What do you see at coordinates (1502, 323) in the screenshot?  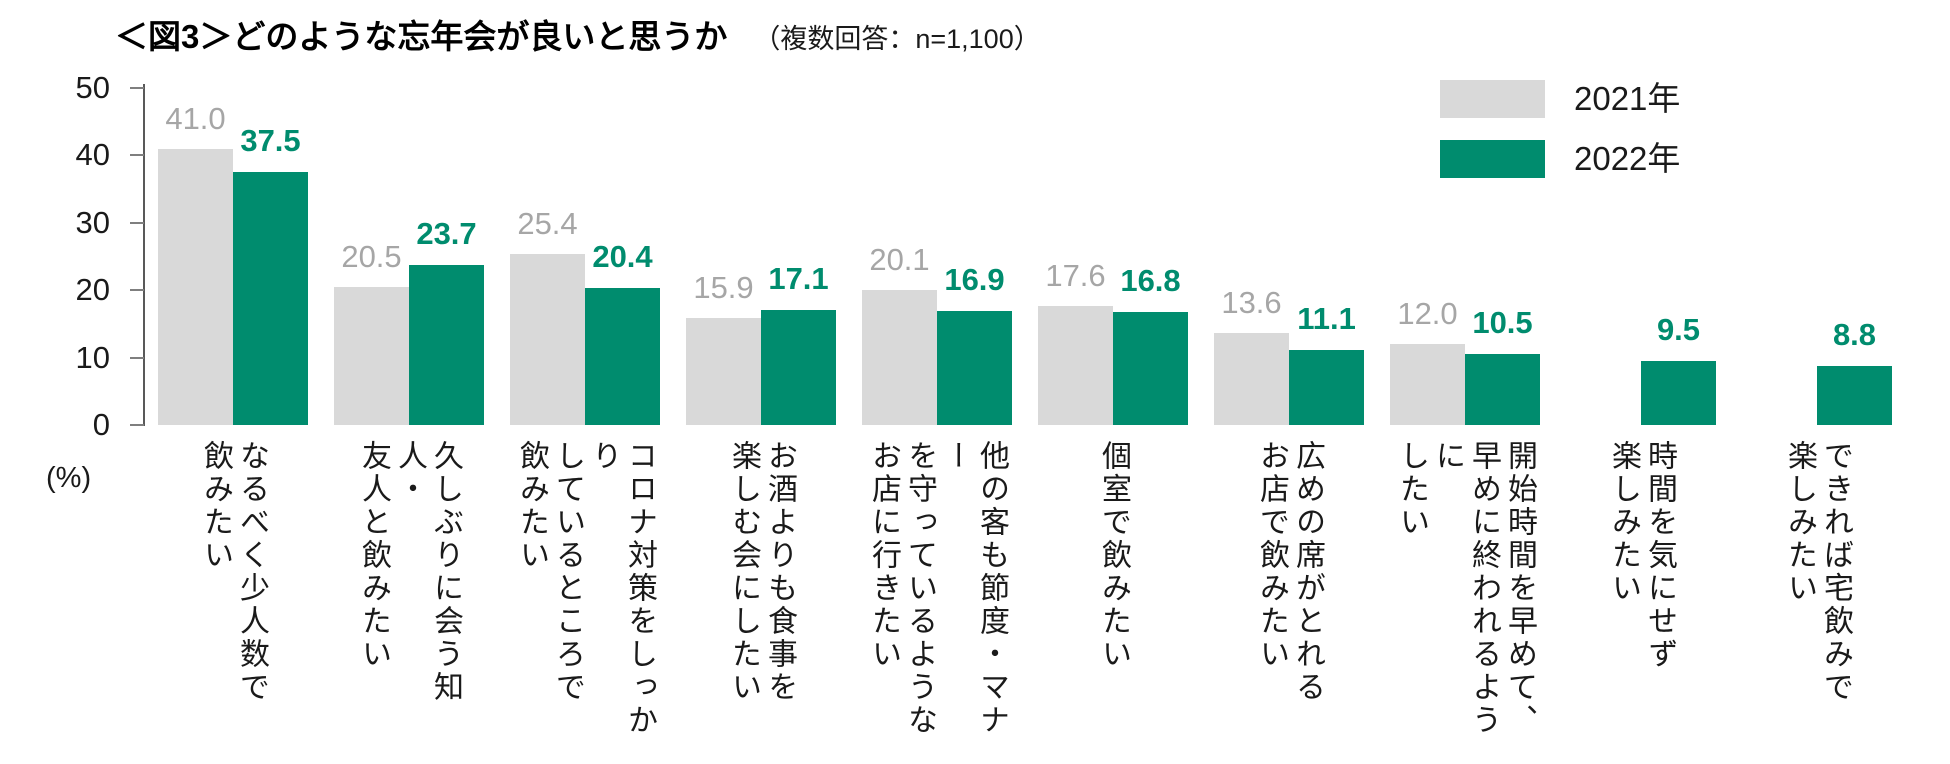 I see `value-label-2022: 10.5` at bounding box center [1502, 323].